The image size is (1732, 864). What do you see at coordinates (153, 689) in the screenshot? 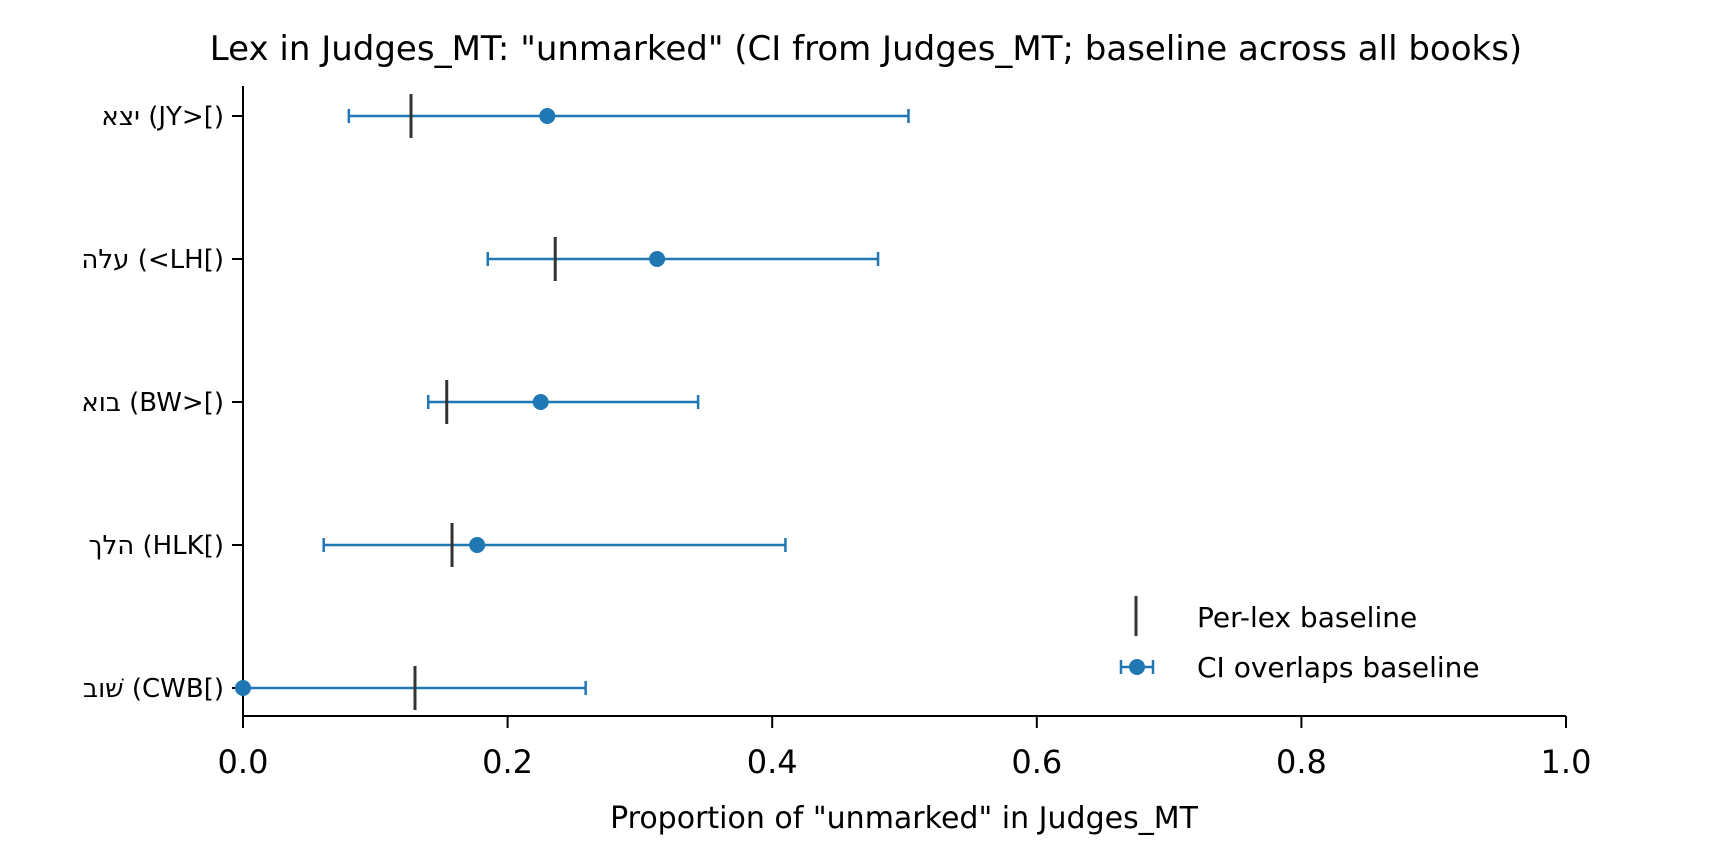
I see `y-tick-label: שׁוב (CWB[)` at bounding box center [153, 689].